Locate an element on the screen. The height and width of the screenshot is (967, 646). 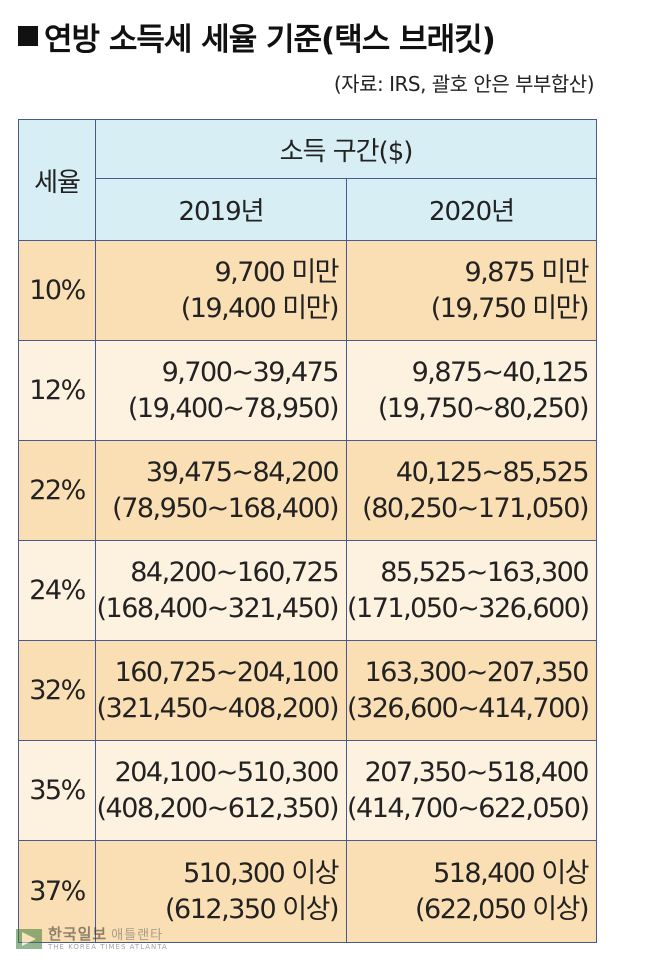
single-filer-range: 39,475~84,200 is located at coordinates (242, 472).